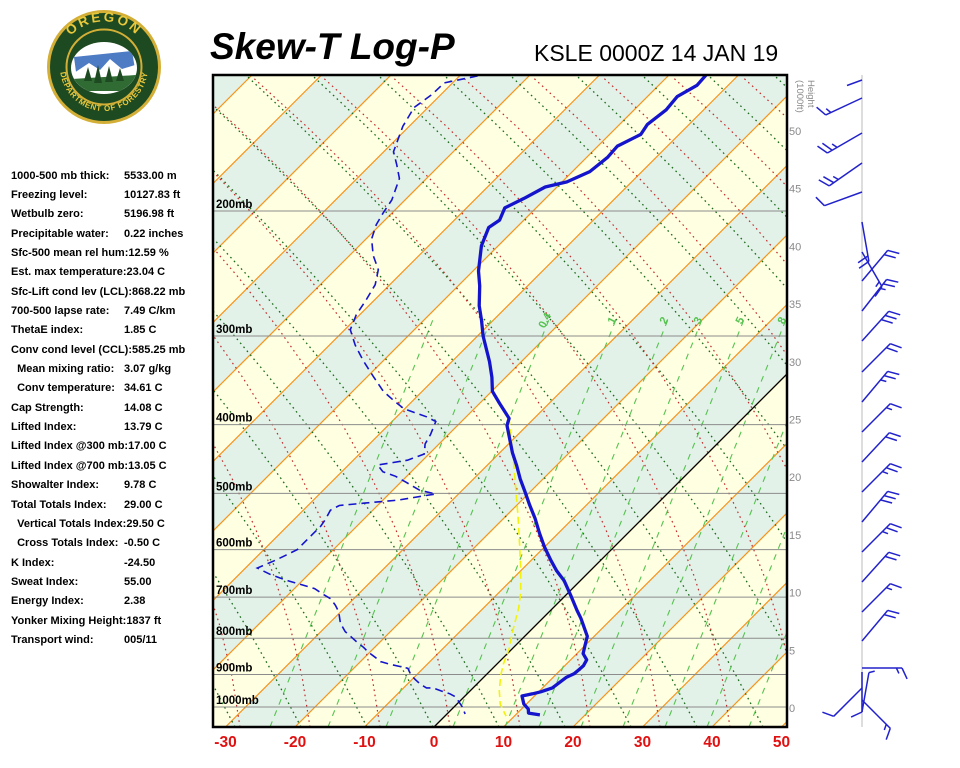 The width and height of the screenshot is (960, 768). Describe the element at coordinates (434, 742) in the screenshot. I see `axis-label: 0` at that location.